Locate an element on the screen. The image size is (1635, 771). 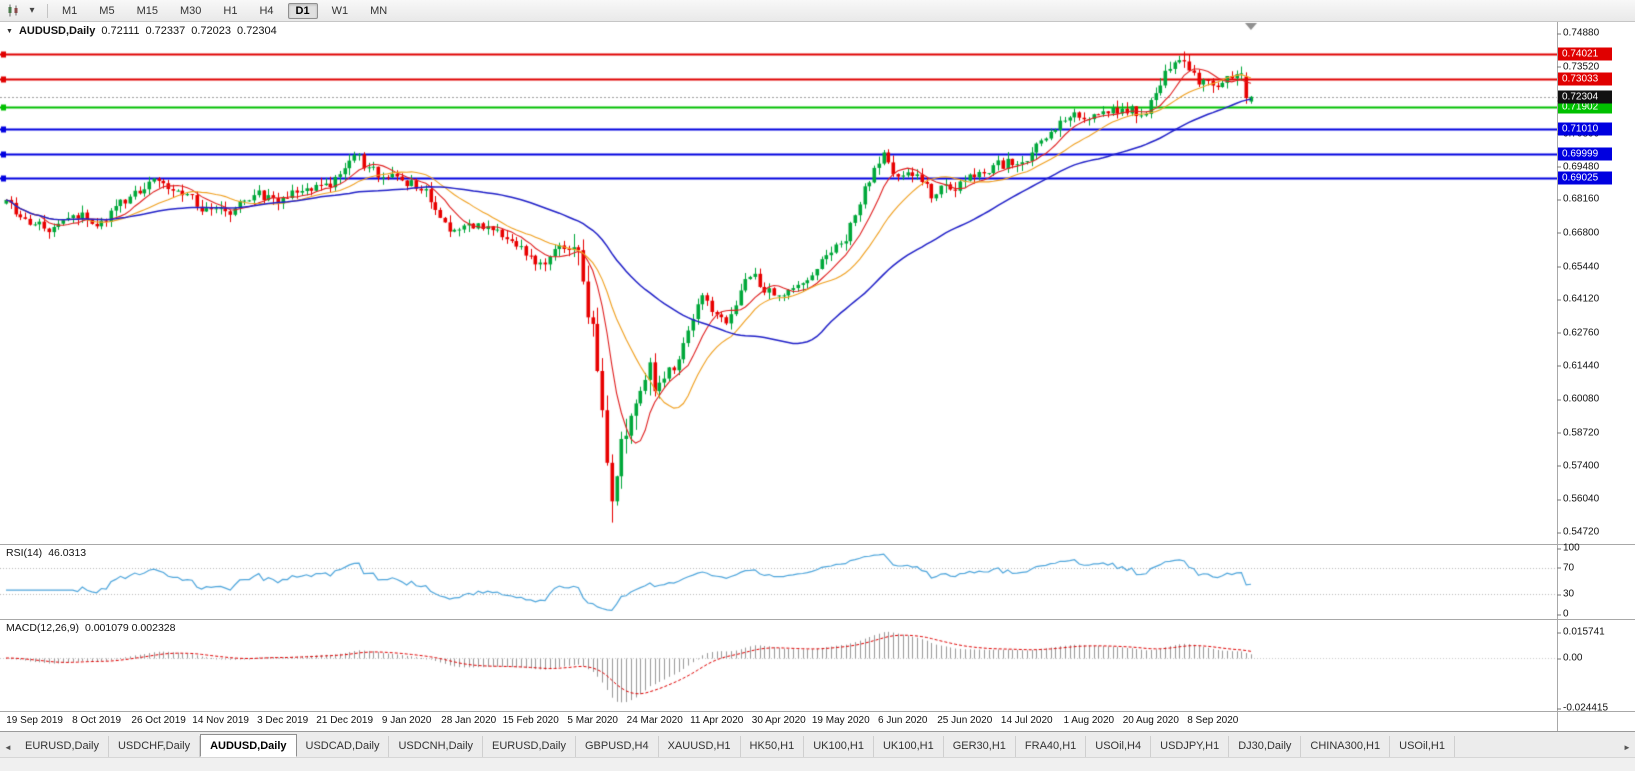
macd-axis-tick-top: 0.015741 is located at coordinates (1581, 632).